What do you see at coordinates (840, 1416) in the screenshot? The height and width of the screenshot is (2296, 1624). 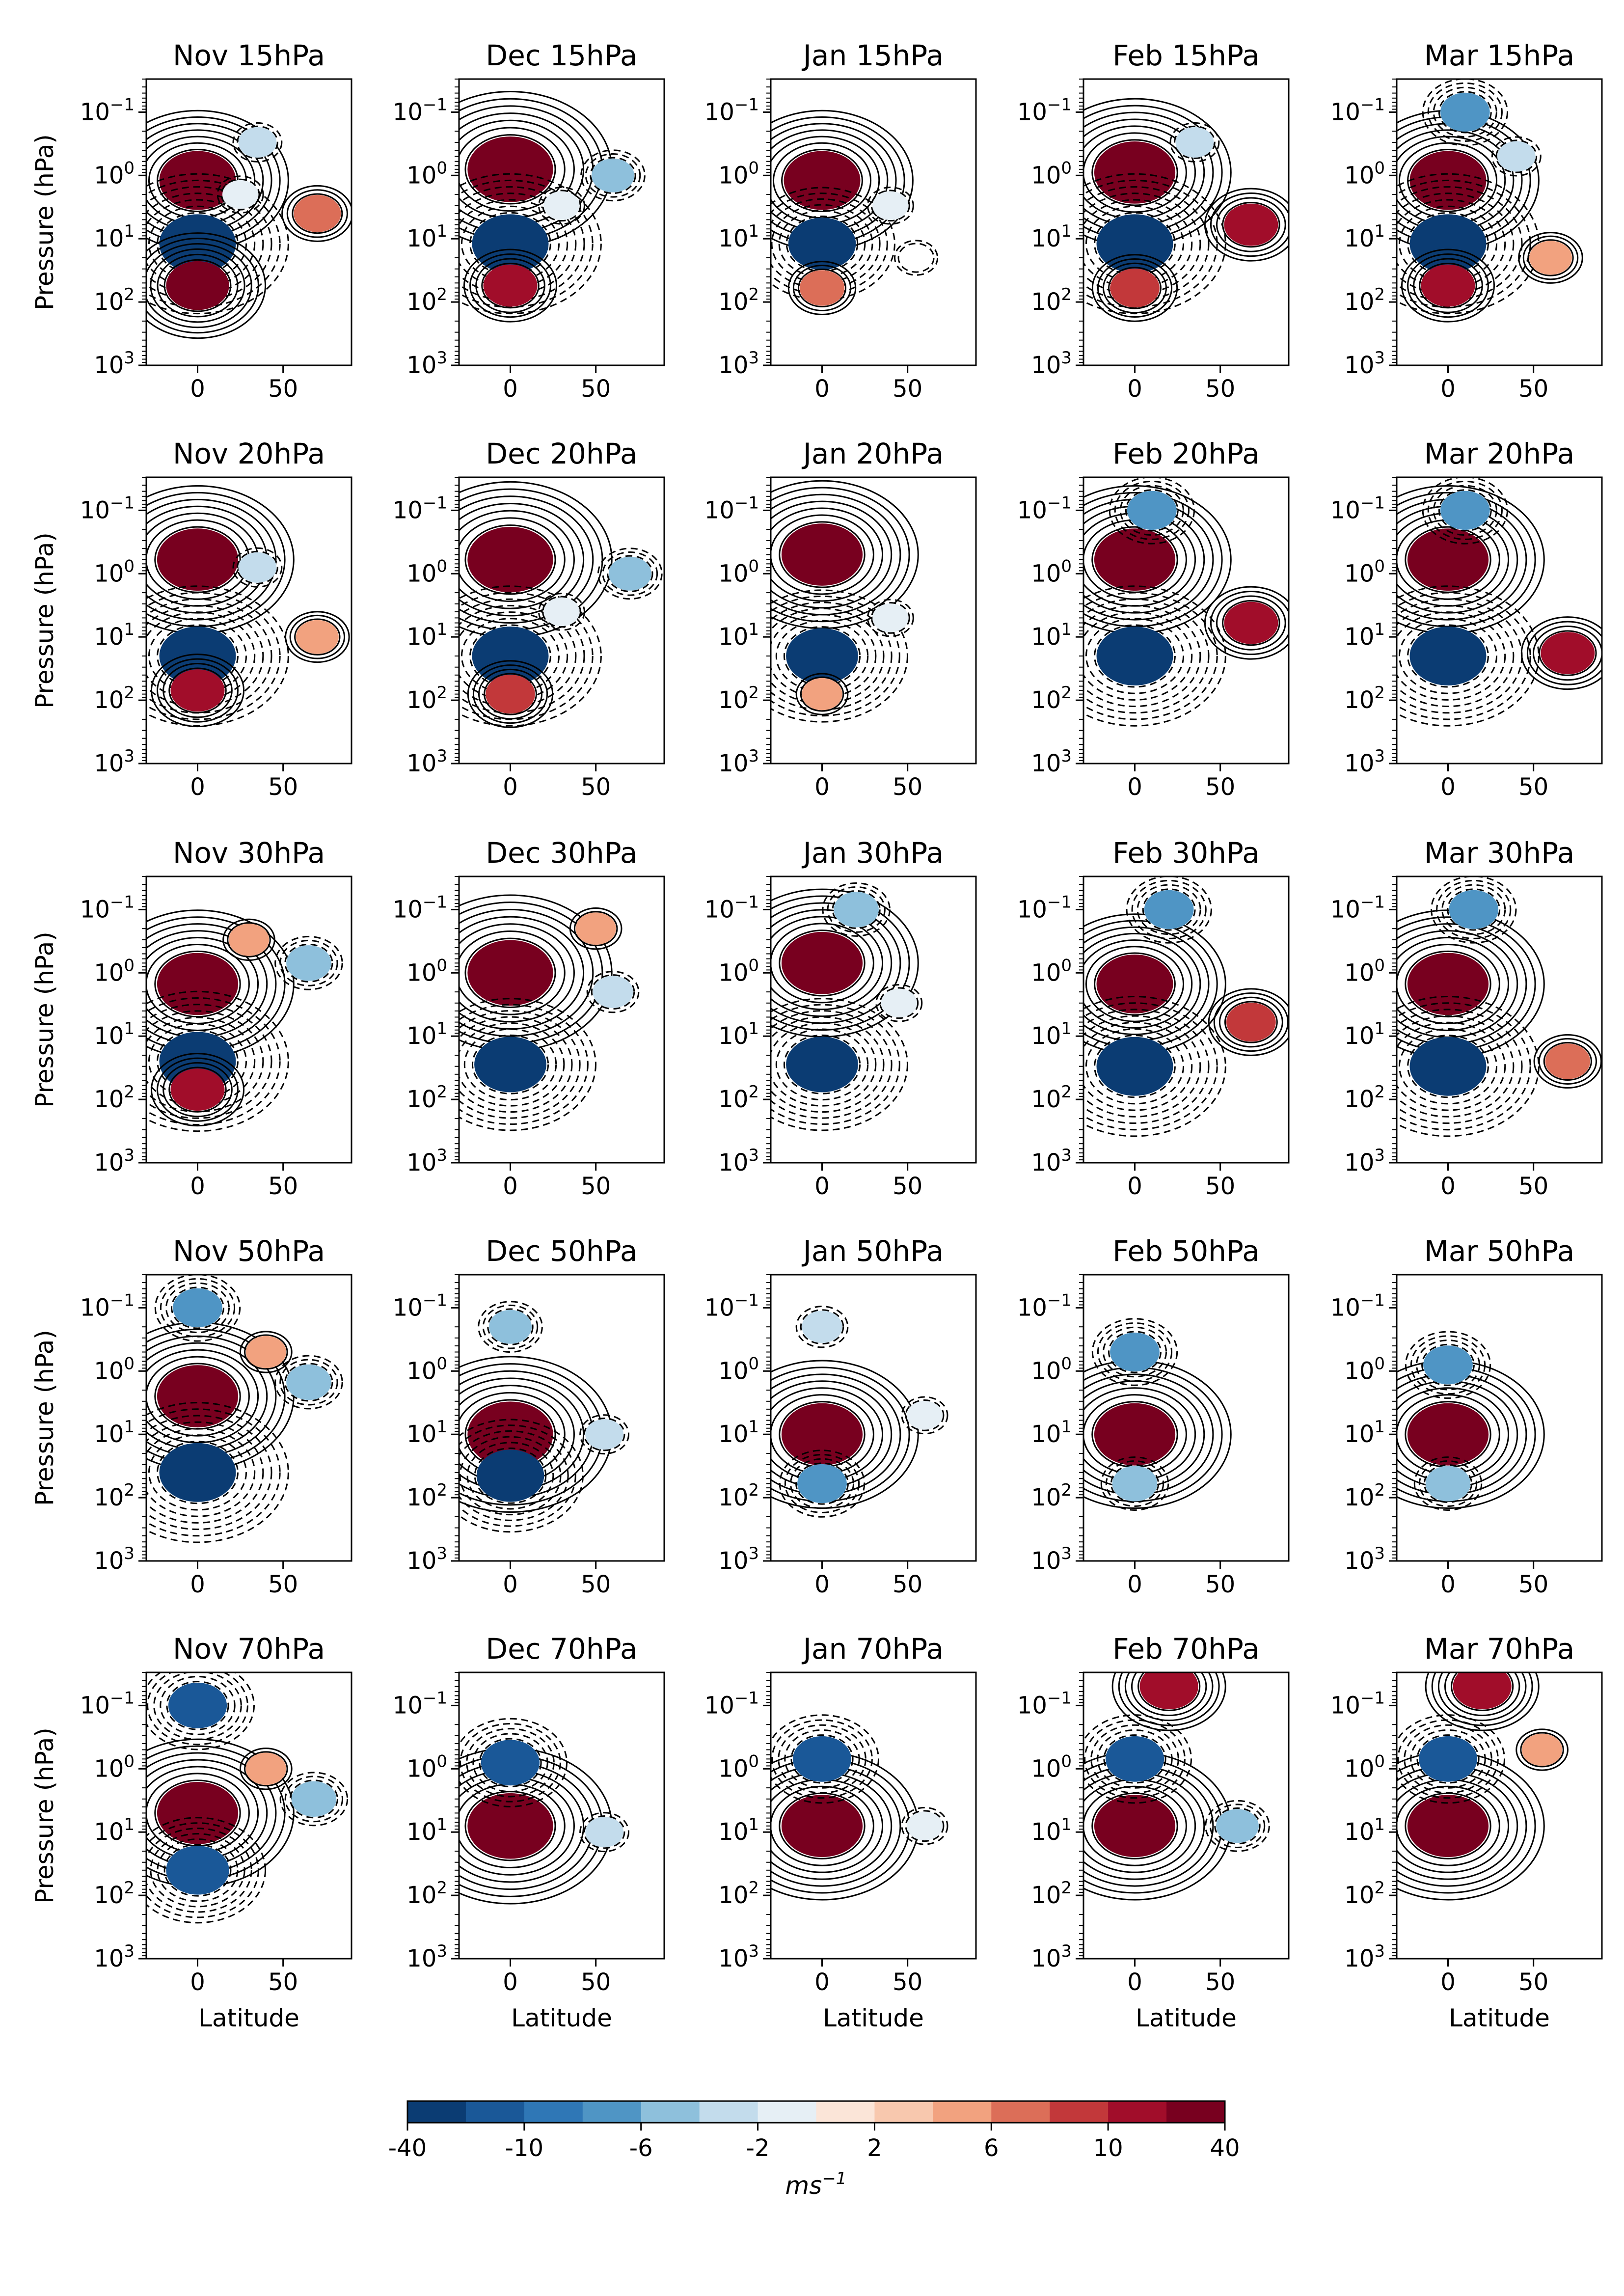 I see `panel: Jan 50hPa0 5010−1100101102103` at bounding box center [840, 1416].